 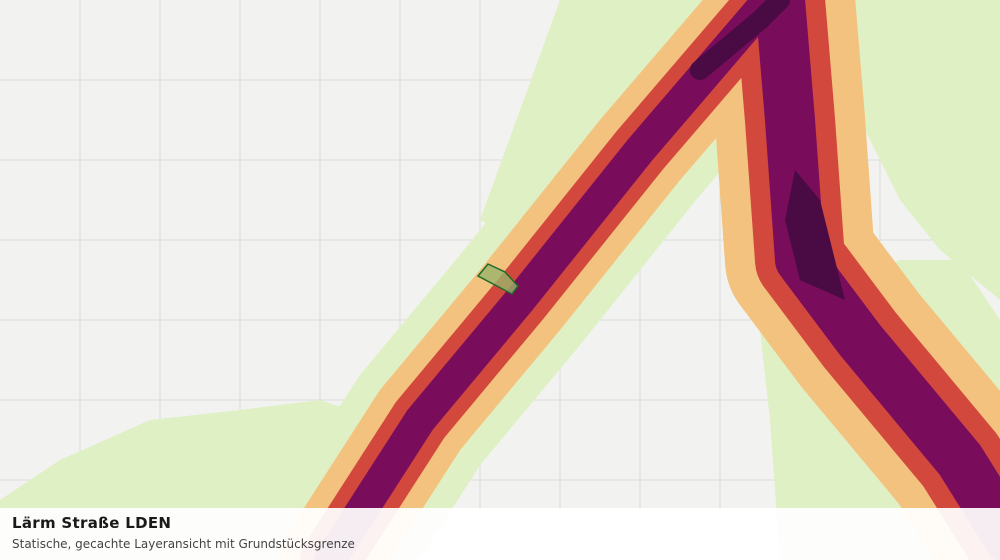 What do you see at coordinates (497, 279) in the screenshot?
I see `parcel-boundary` at bounding box center [497, 279].